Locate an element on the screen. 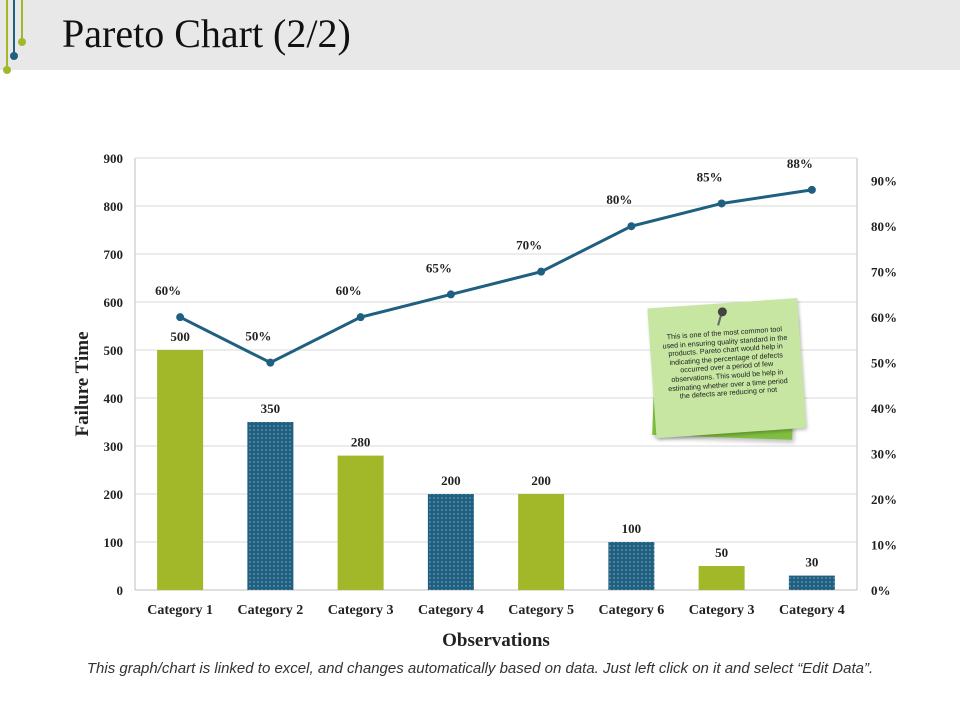 Image resolution: width=960 pixels, height=720 pixels. bar-value-label: 50 is located at coordinates (721, 552).